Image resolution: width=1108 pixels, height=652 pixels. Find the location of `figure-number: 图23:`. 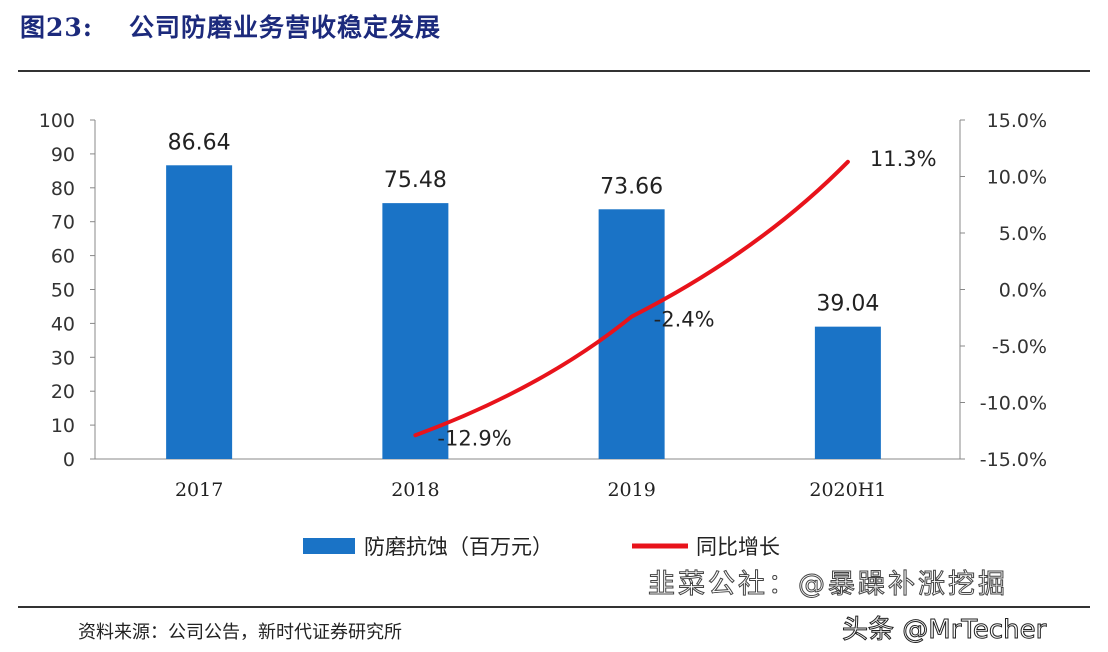

figure-number: 图23: is located at coordinates (57, 27).